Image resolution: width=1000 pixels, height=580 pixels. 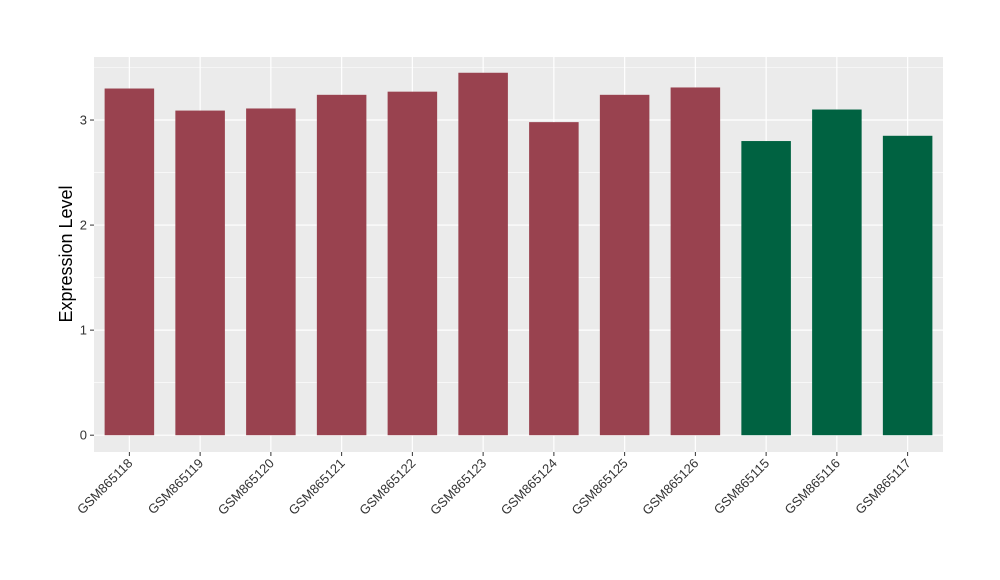 What do you see at coordinates (83, 120) in the screenshot?
I see `y-tick-label: 3` at bounding box center [83, 120].